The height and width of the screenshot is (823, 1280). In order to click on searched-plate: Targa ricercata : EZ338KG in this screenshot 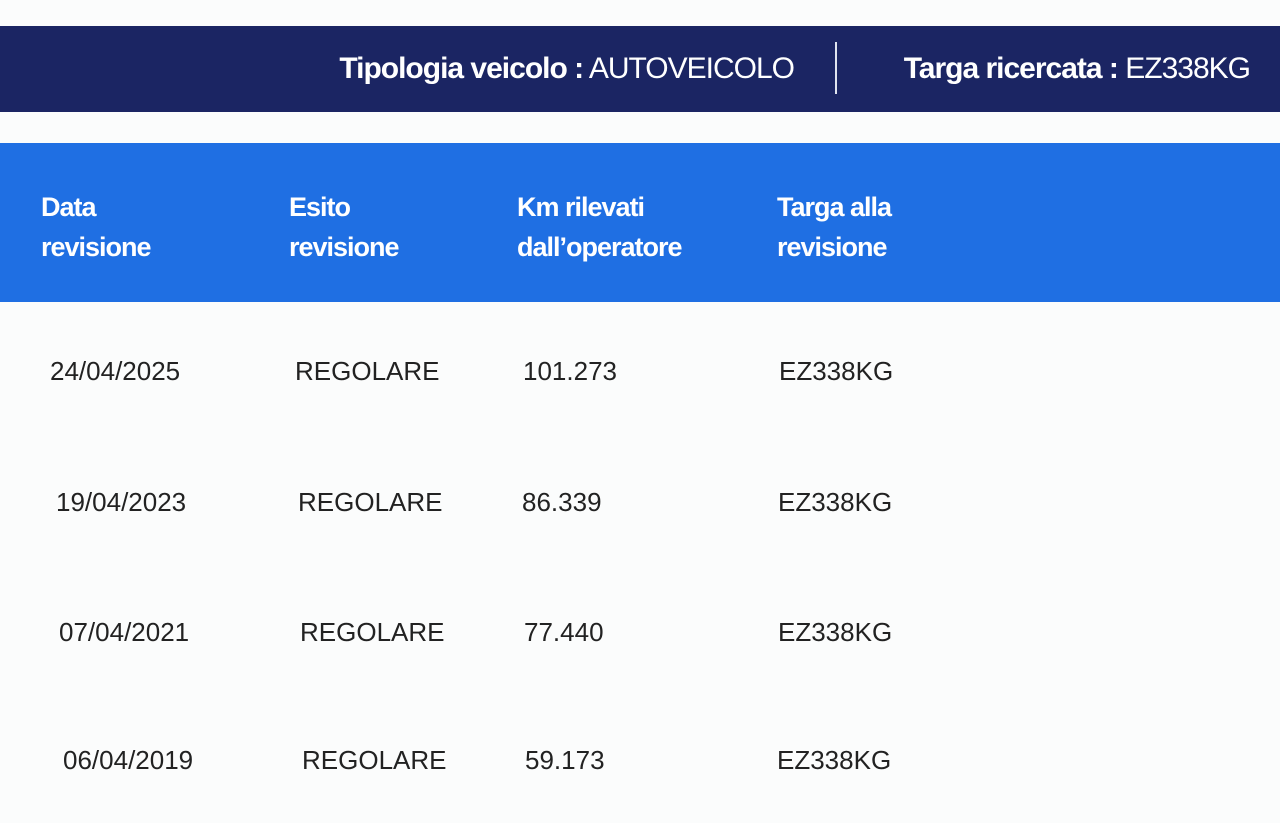, I will do `click(1077, 69)`.